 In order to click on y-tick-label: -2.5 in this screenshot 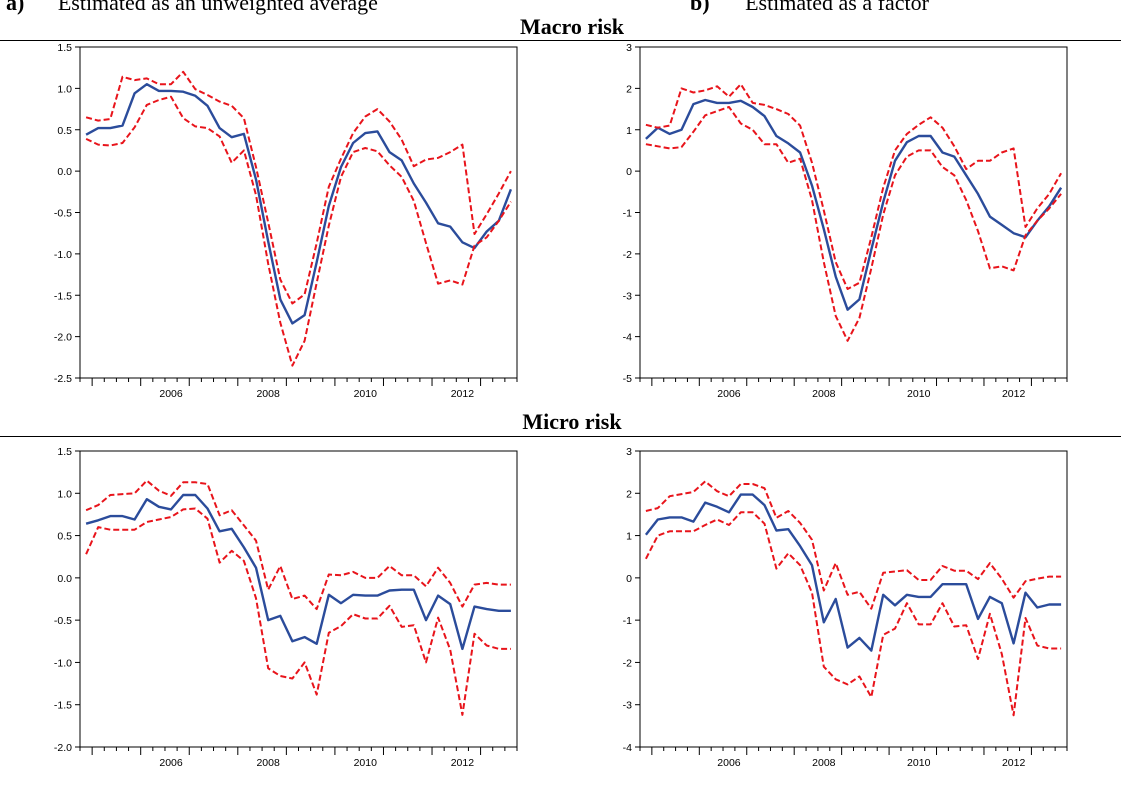, I will do `click(63, 379)`.